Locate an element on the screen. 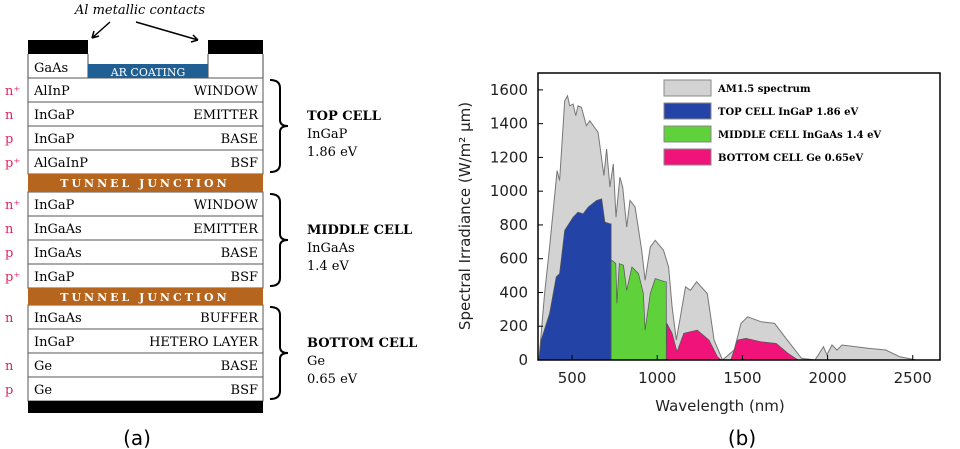 Image resolution: width=960 pixels, height=449 pixels. x-tick-label: 1500 is located at coordinates (742, 378).